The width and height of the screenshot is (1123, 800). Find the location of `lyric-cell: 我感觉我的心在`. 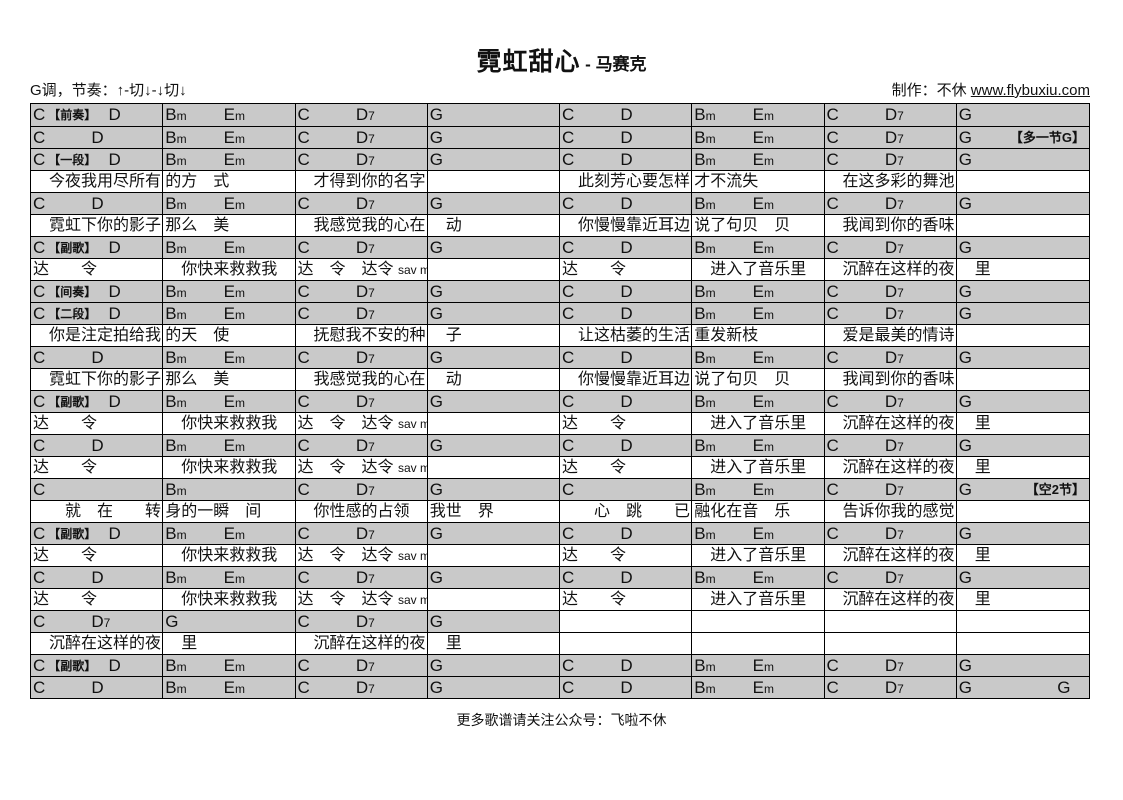

lyric-cell: 我感觉我的心在 is located at coordinates (361, 225).